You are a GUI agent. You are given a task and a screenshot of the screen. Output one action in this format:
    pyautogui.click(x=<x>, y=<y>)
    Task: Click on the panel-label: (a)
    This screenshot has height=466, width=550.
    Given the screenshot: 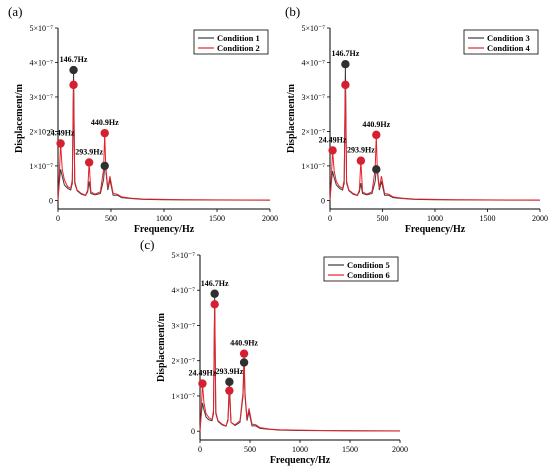 What is the action you would take?
    pyautogui.click(x=15, y=11)
    